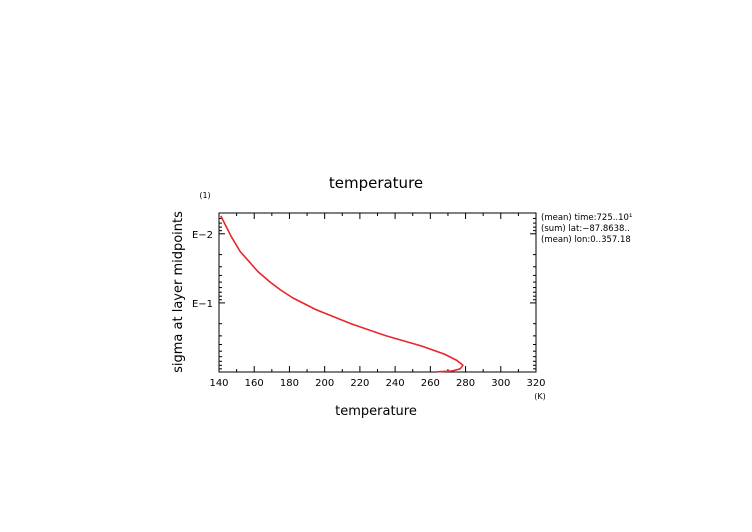 Image resolution: width=752 pixels, height=532 pixels. What do you see at coordinates (324, 383) in the screenshot?
I see `x-tick-label: 200` at bounding box center [324, 383].